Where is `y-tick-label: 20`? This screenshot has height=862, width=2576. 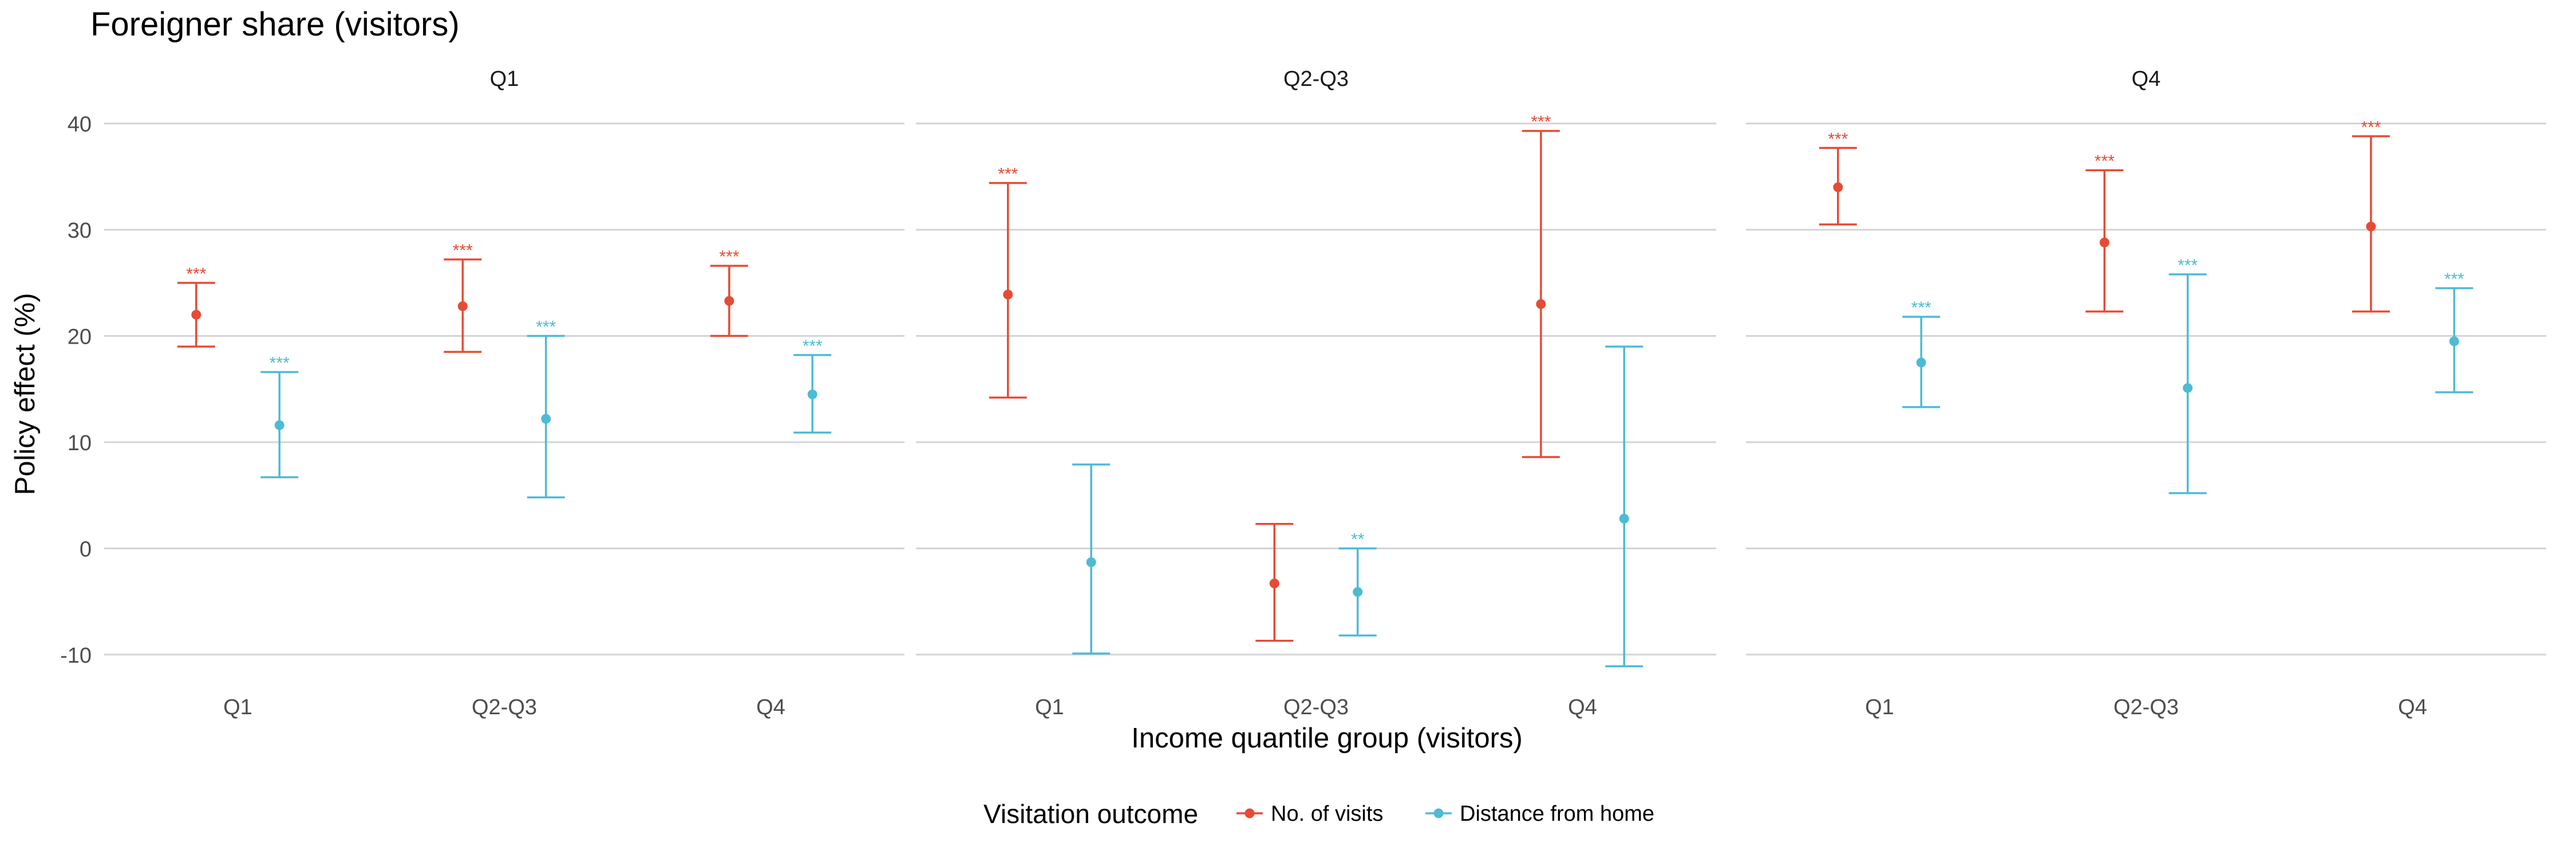 y-tick-label: 20 is located at coordinates (80, 337).